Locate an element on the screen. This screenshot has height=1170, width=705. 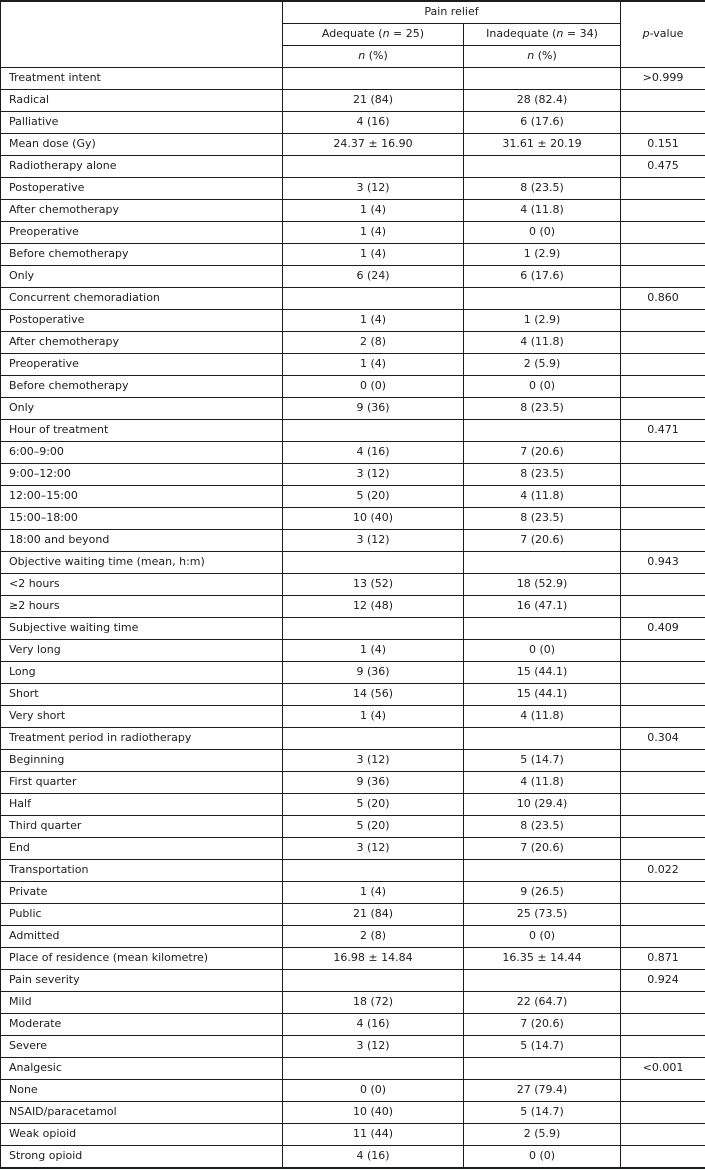
row-label-cell: 12:00–15:00 is located at coordinates (141, 496).